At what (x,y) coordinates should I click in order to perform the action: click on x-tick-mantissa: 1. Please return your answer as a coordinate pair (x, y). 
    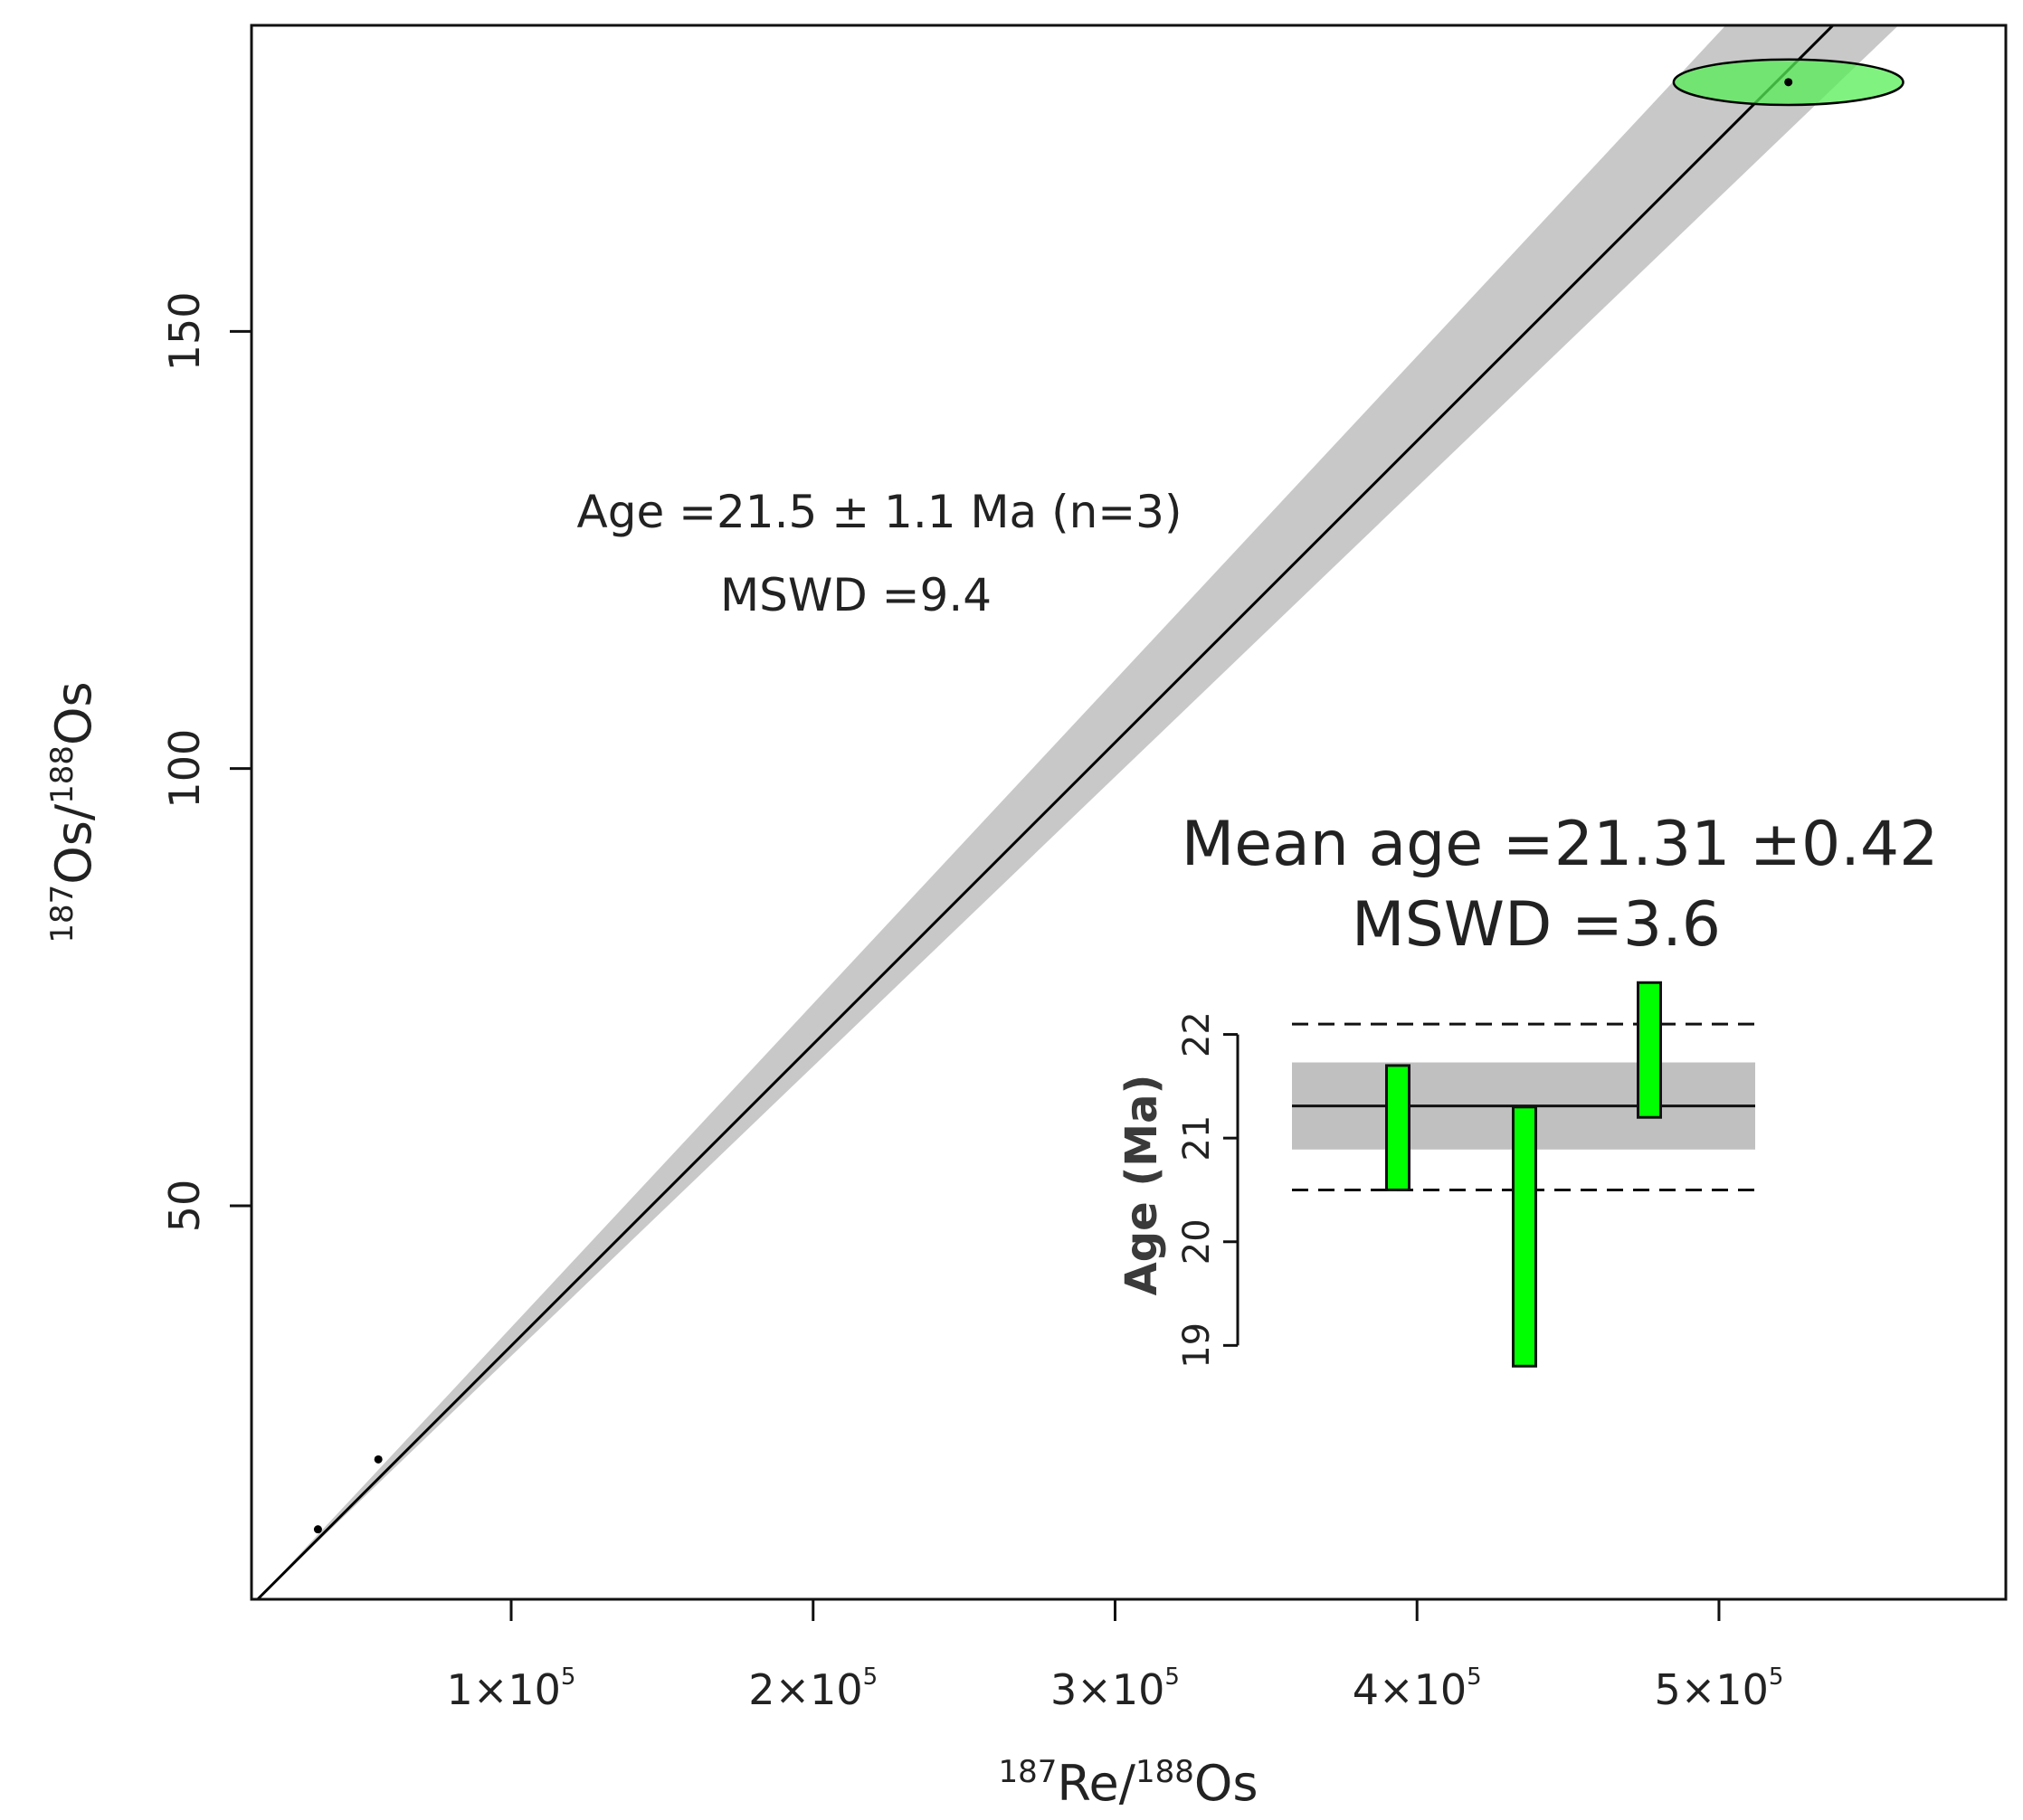
    Looking at the image, I should click on (460, 1689).